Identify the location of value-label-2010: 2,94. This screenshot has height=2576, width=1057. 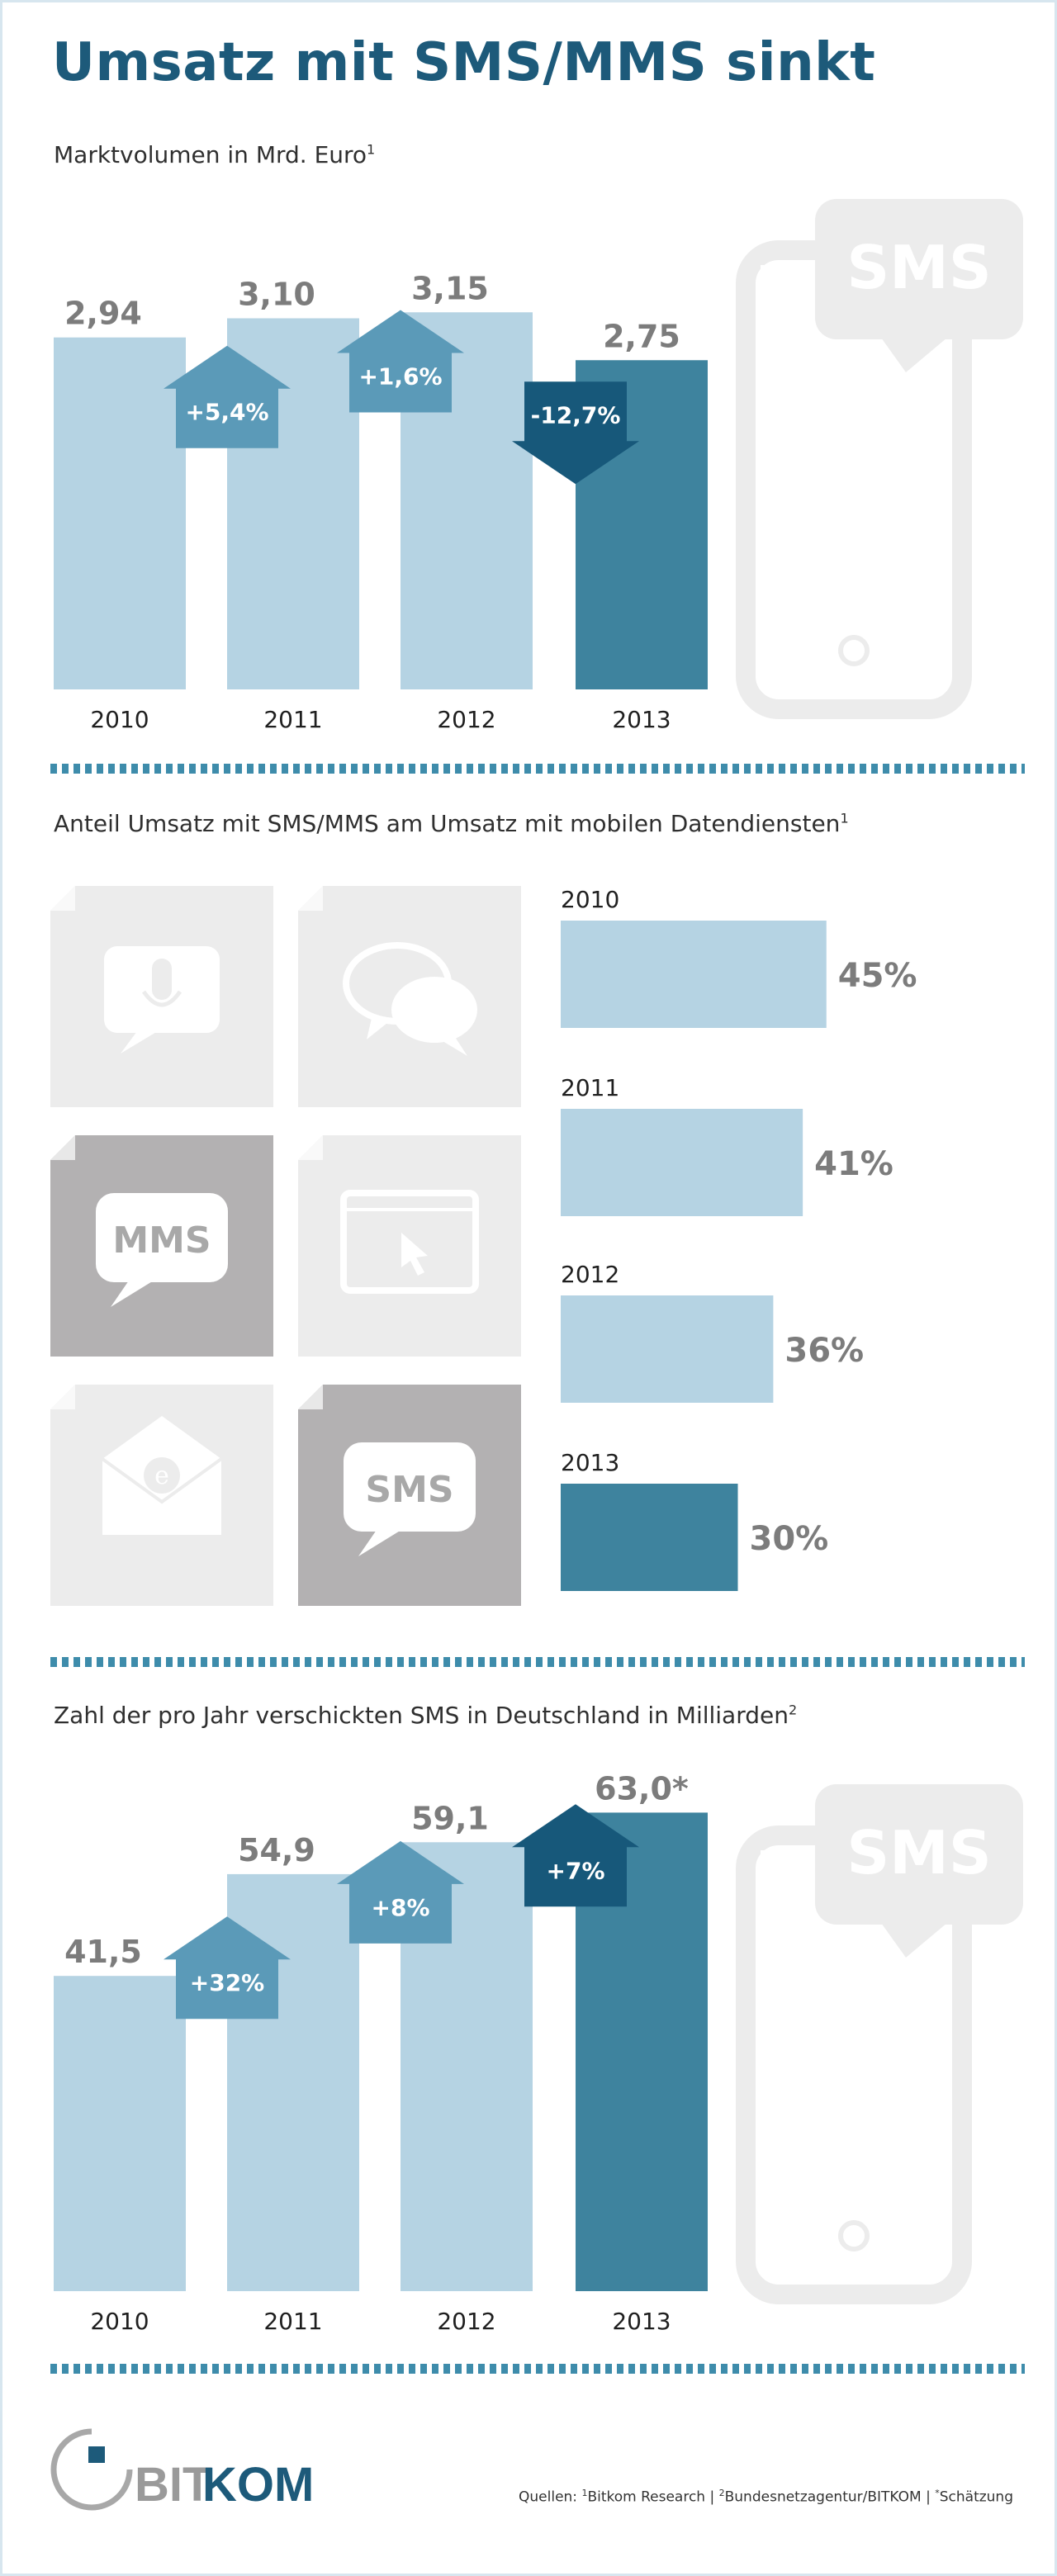
(103, 314).